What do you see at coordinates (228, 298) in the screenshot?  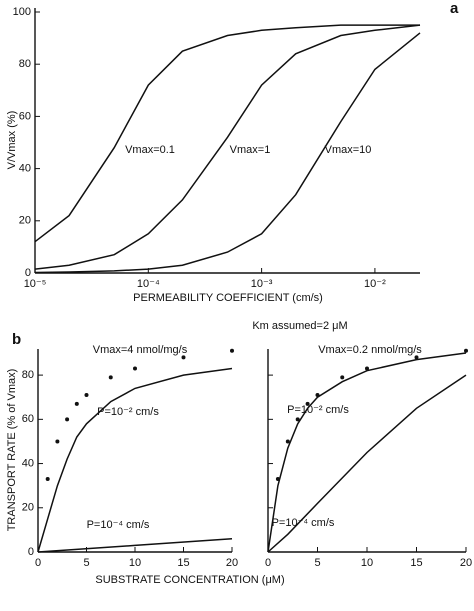 I see `x-axis-label: PERMEABILITY COEFFICIENT (cm/s)` at bounding box center [228, 298].